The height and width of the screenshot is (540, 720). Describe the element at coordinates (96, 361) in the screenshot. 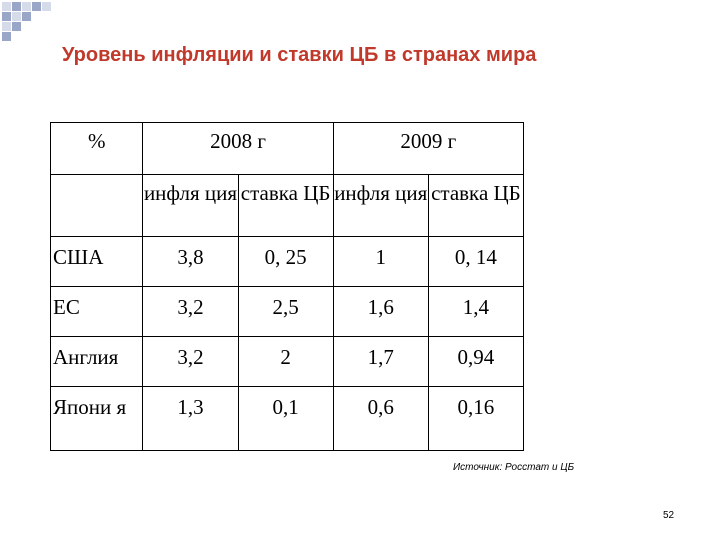

I see `country-cell: Англия` at that location.